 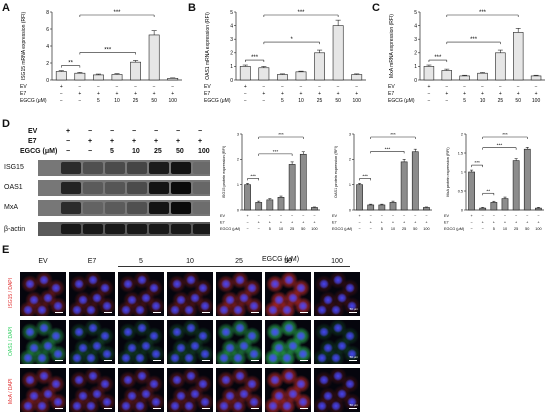 I want to click on condition-cell: 100, so click(x=173, y=101).